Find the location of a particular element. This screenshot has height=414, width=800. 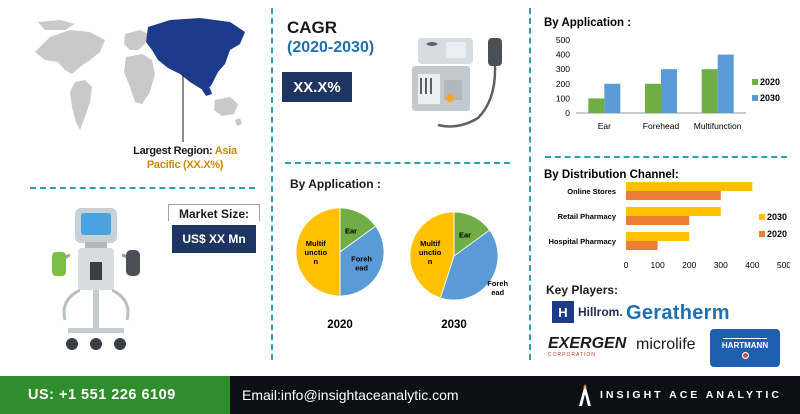

bar-2030-multifunction is located at coordinates (725, 83).